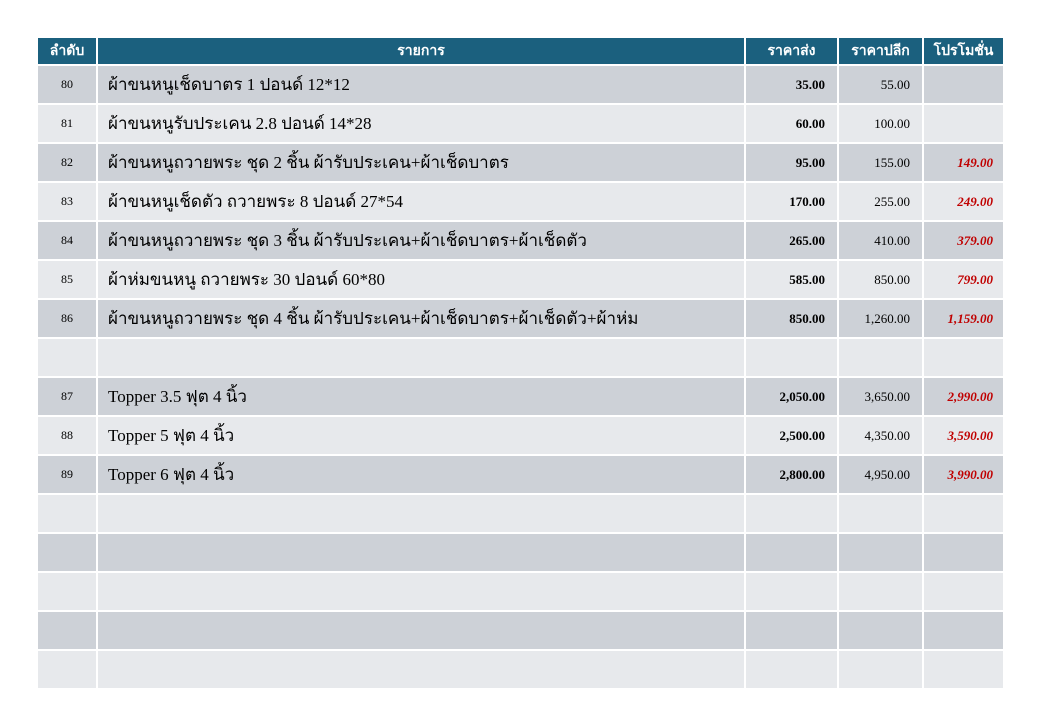 The image size is (1040, 720). I want to click on promo-price-cell: 3,990.00, so click(963, 474).